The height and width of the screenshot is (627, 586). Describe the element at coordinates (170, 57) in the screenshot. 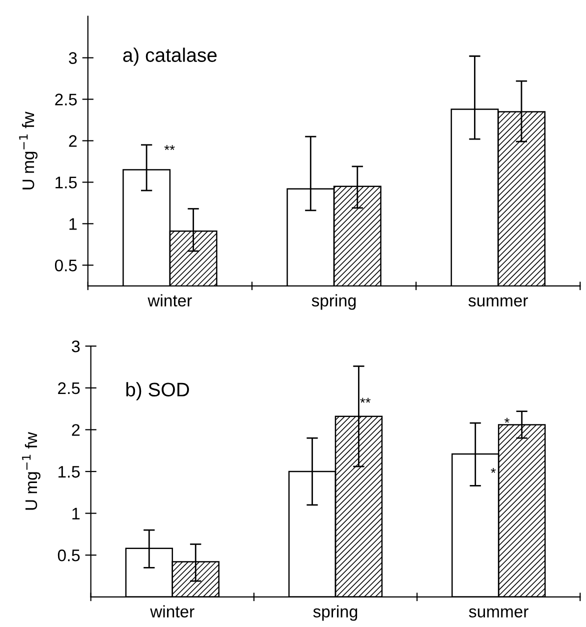

I see `annotation: a) catalase` at that location.